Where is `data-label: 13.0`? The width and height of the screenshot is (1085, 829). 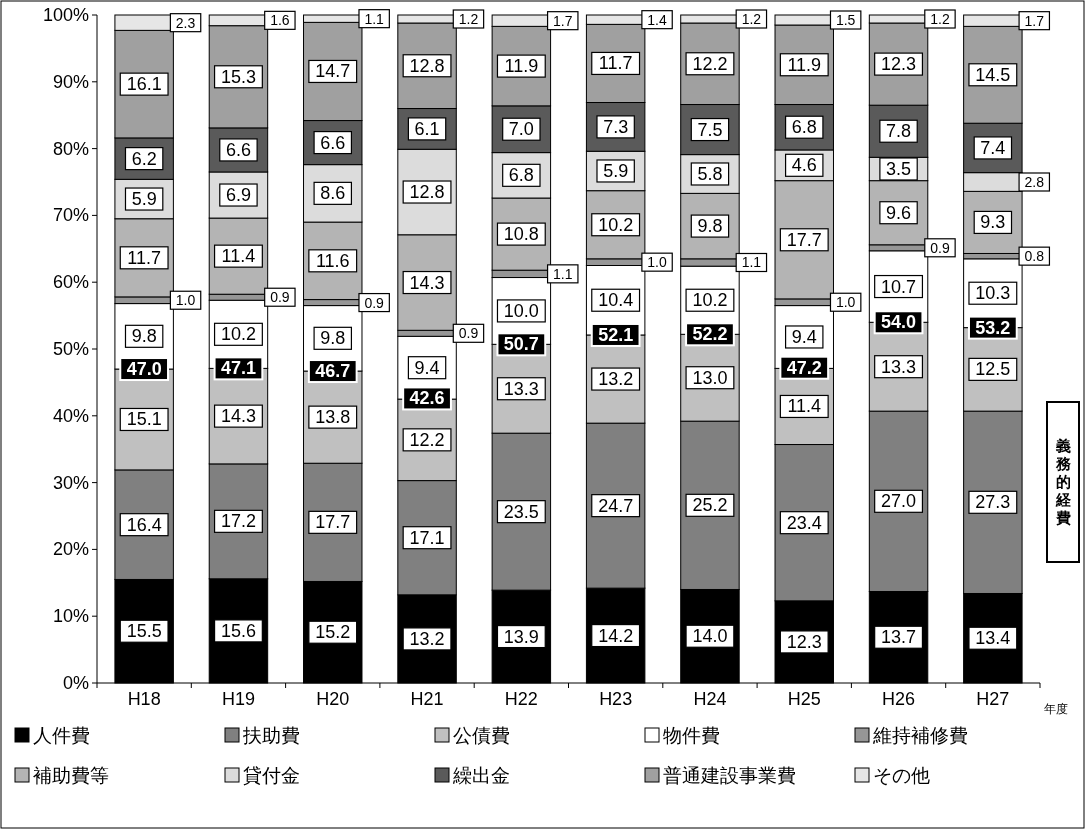 data-label: 13.0 is located at coordinates (710, 377).